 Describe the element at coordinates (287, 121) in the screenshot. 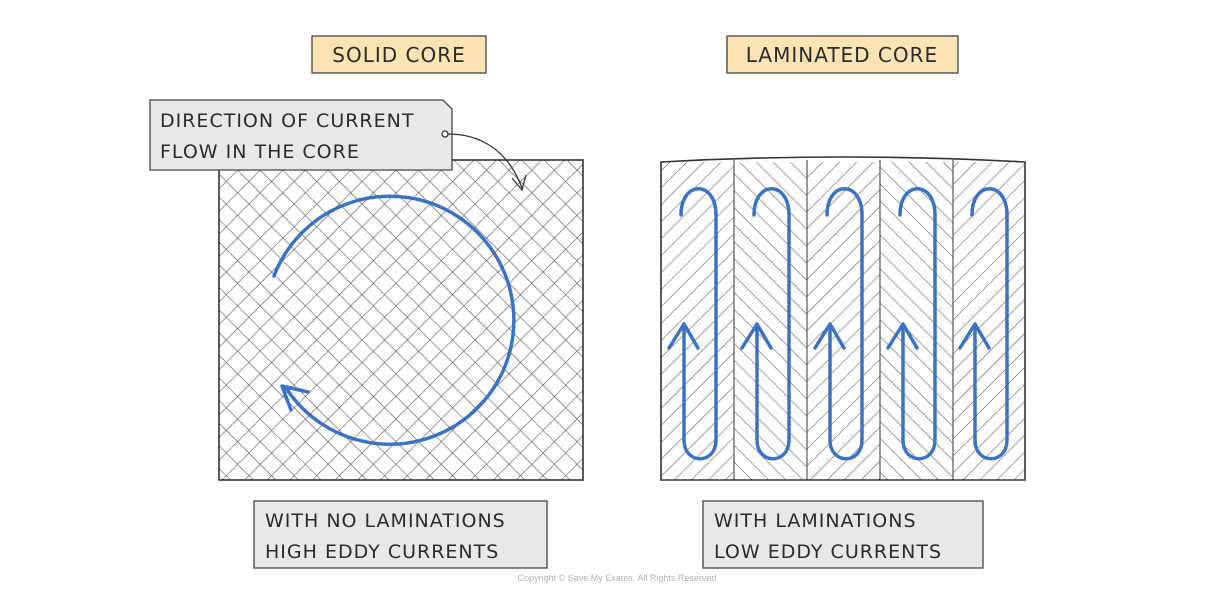

I see `callout-line1: DIRECTION OF CURRENT` at that location.